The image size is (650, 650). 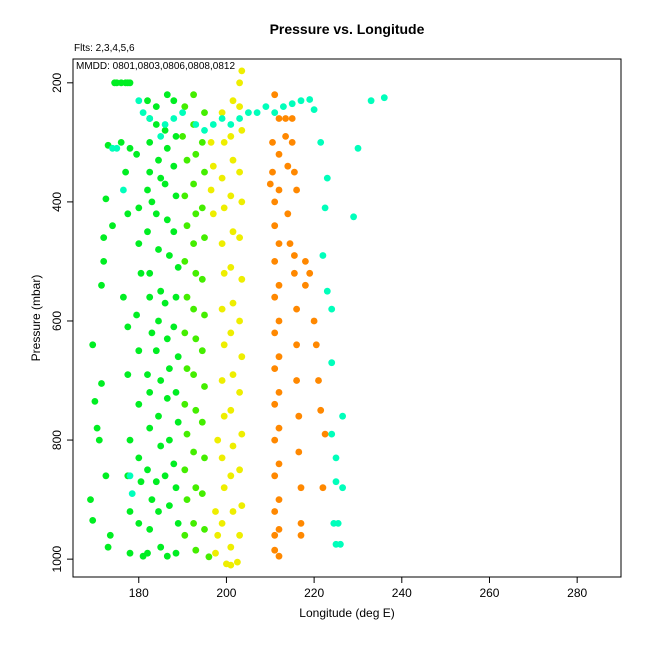 What do you see at coordinates (57, 321) in the screenshot?
I see `y-tick-label: 600` at bounding box center [57, 321].